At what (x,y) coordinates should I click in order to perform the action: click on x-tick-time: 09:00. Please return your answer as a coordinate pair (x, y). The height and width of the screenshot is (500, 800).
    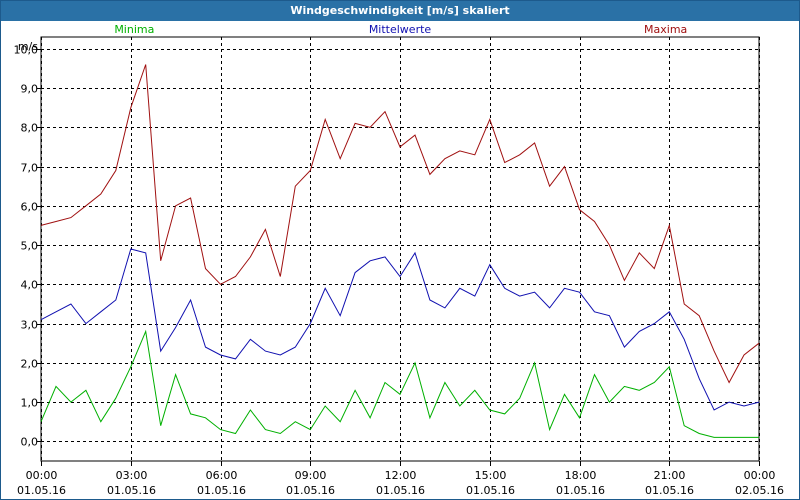
    Looking at the image, I should click on (311, 475).